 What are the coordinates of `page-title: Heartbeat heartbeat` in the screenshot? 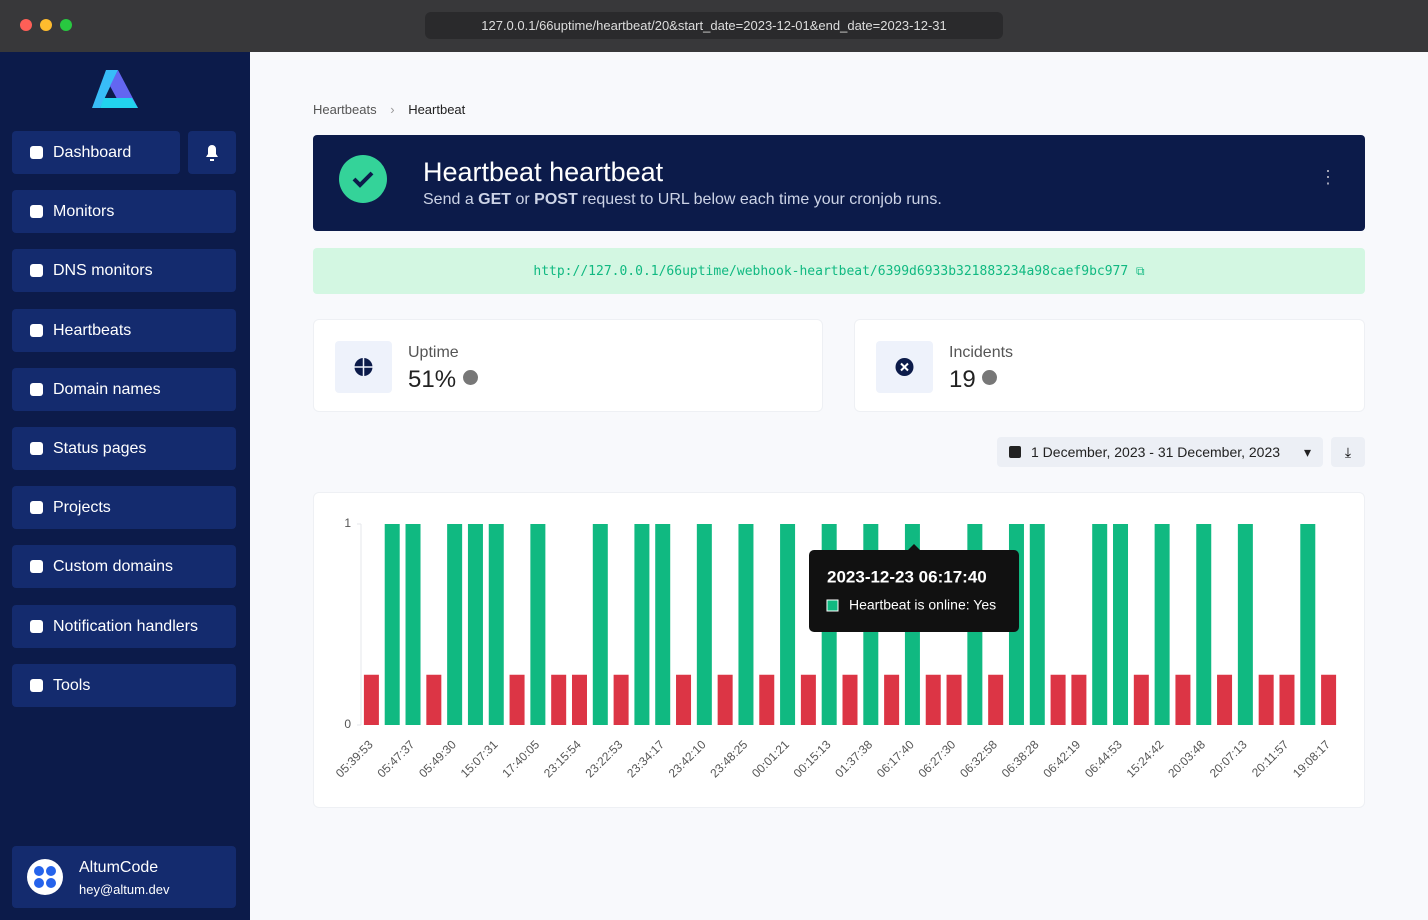 It's located at (543, 172).